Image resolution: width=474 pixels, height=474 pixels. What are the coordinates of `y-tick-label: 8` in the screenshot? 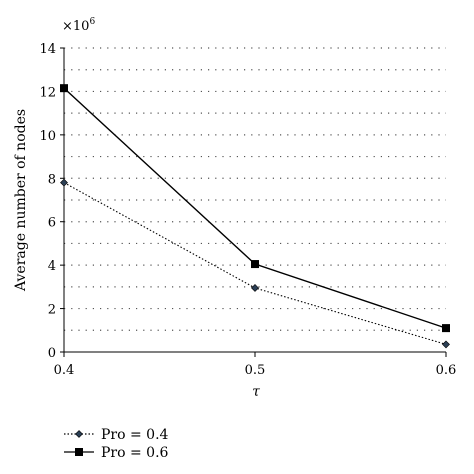 It's located at (52, 179).